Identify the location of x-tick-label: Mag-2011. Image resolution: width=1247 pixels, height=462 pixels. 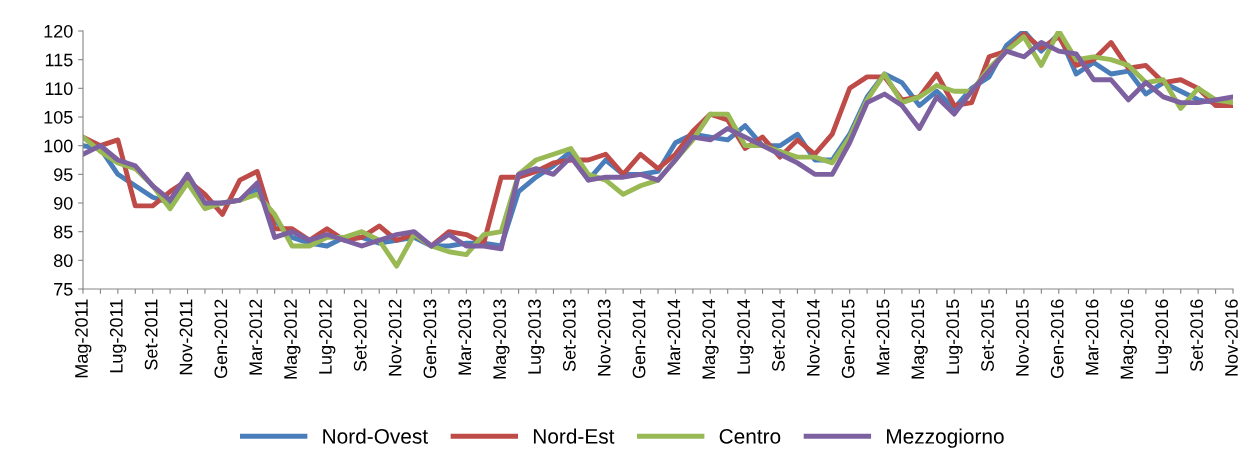
(83, 338).